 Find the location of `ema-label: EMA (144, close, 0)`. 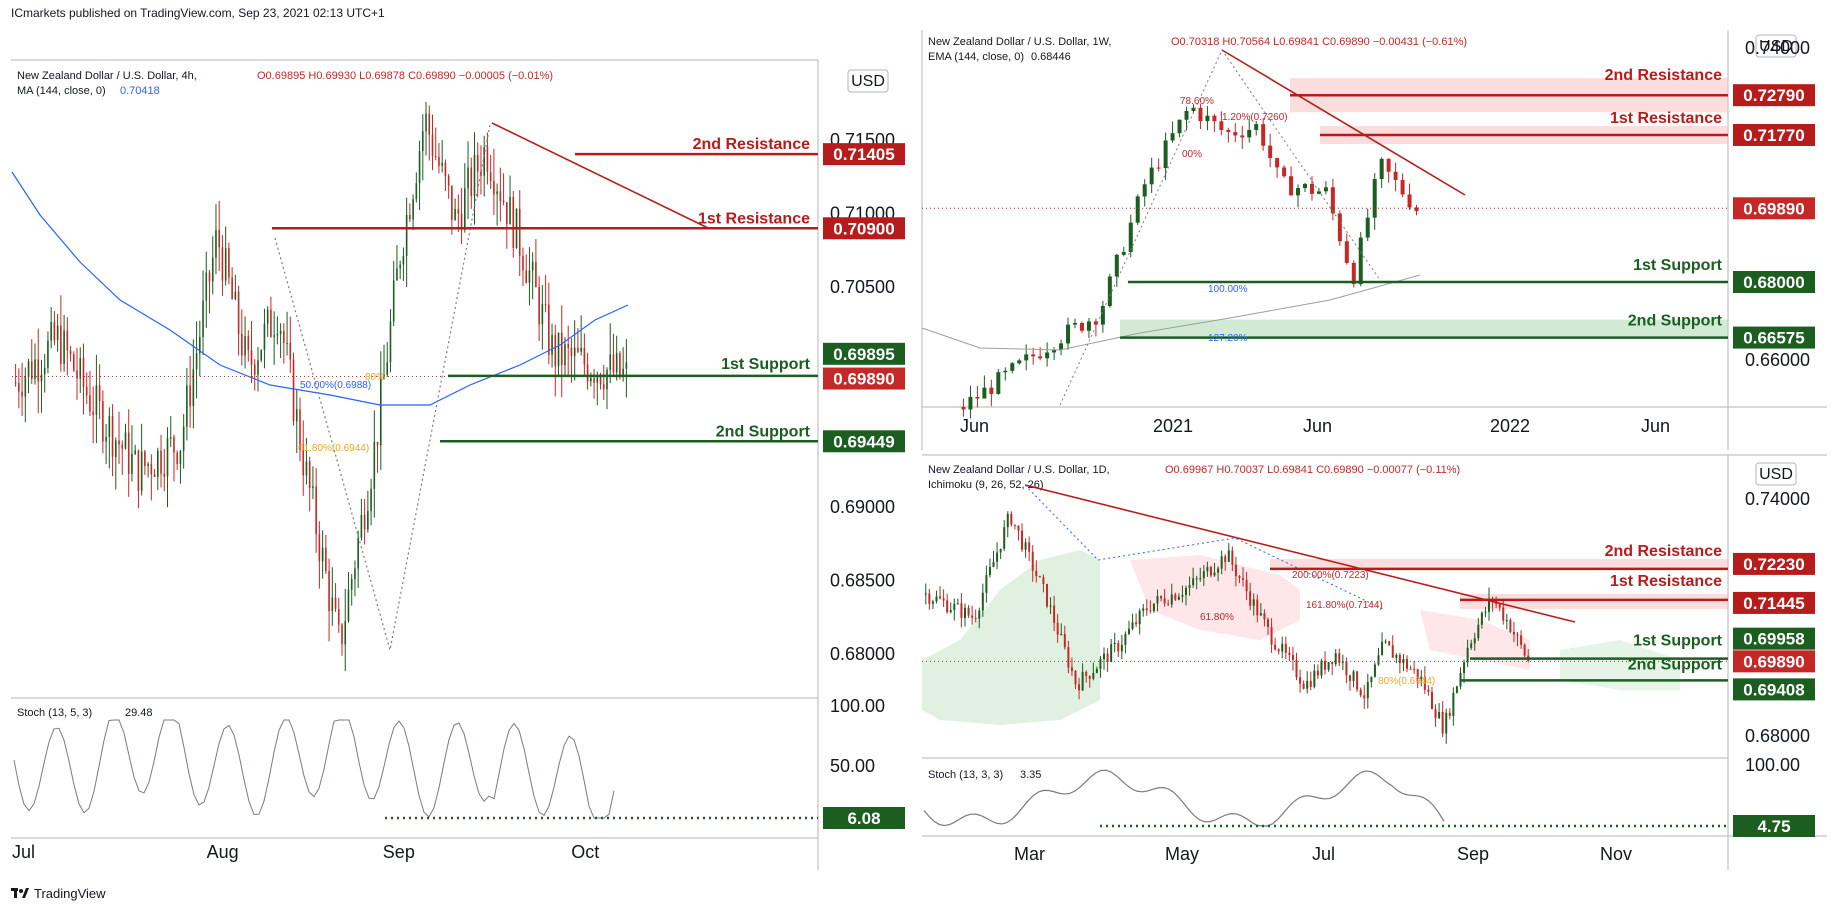

ema-label: EMA (144, close, 0) is located at coordinates (976, 57).